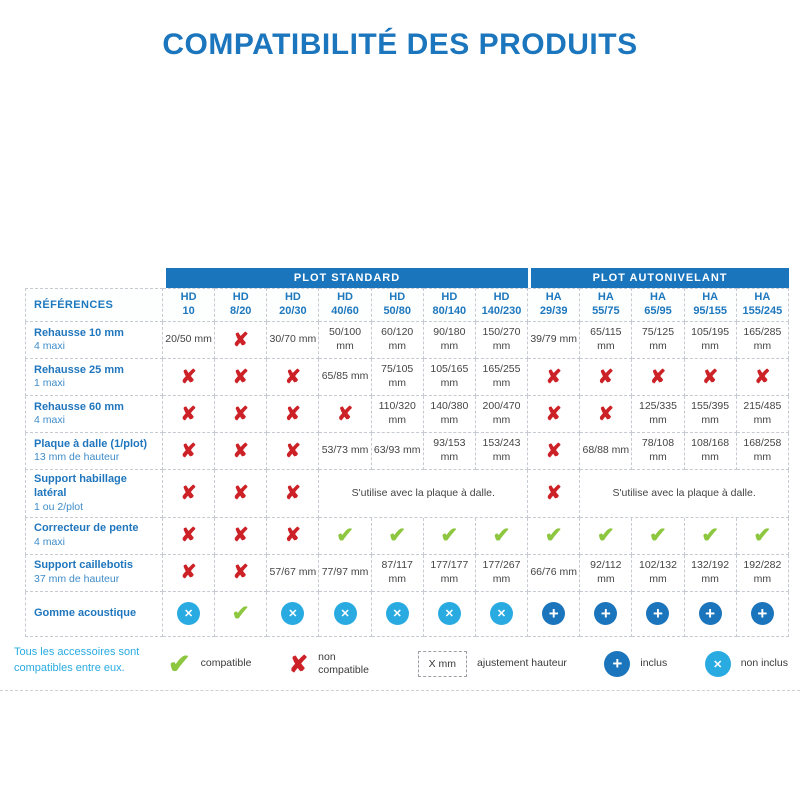 The image size is (800, 800). I want to click on legend-item: + inclus, so click(635, 664).